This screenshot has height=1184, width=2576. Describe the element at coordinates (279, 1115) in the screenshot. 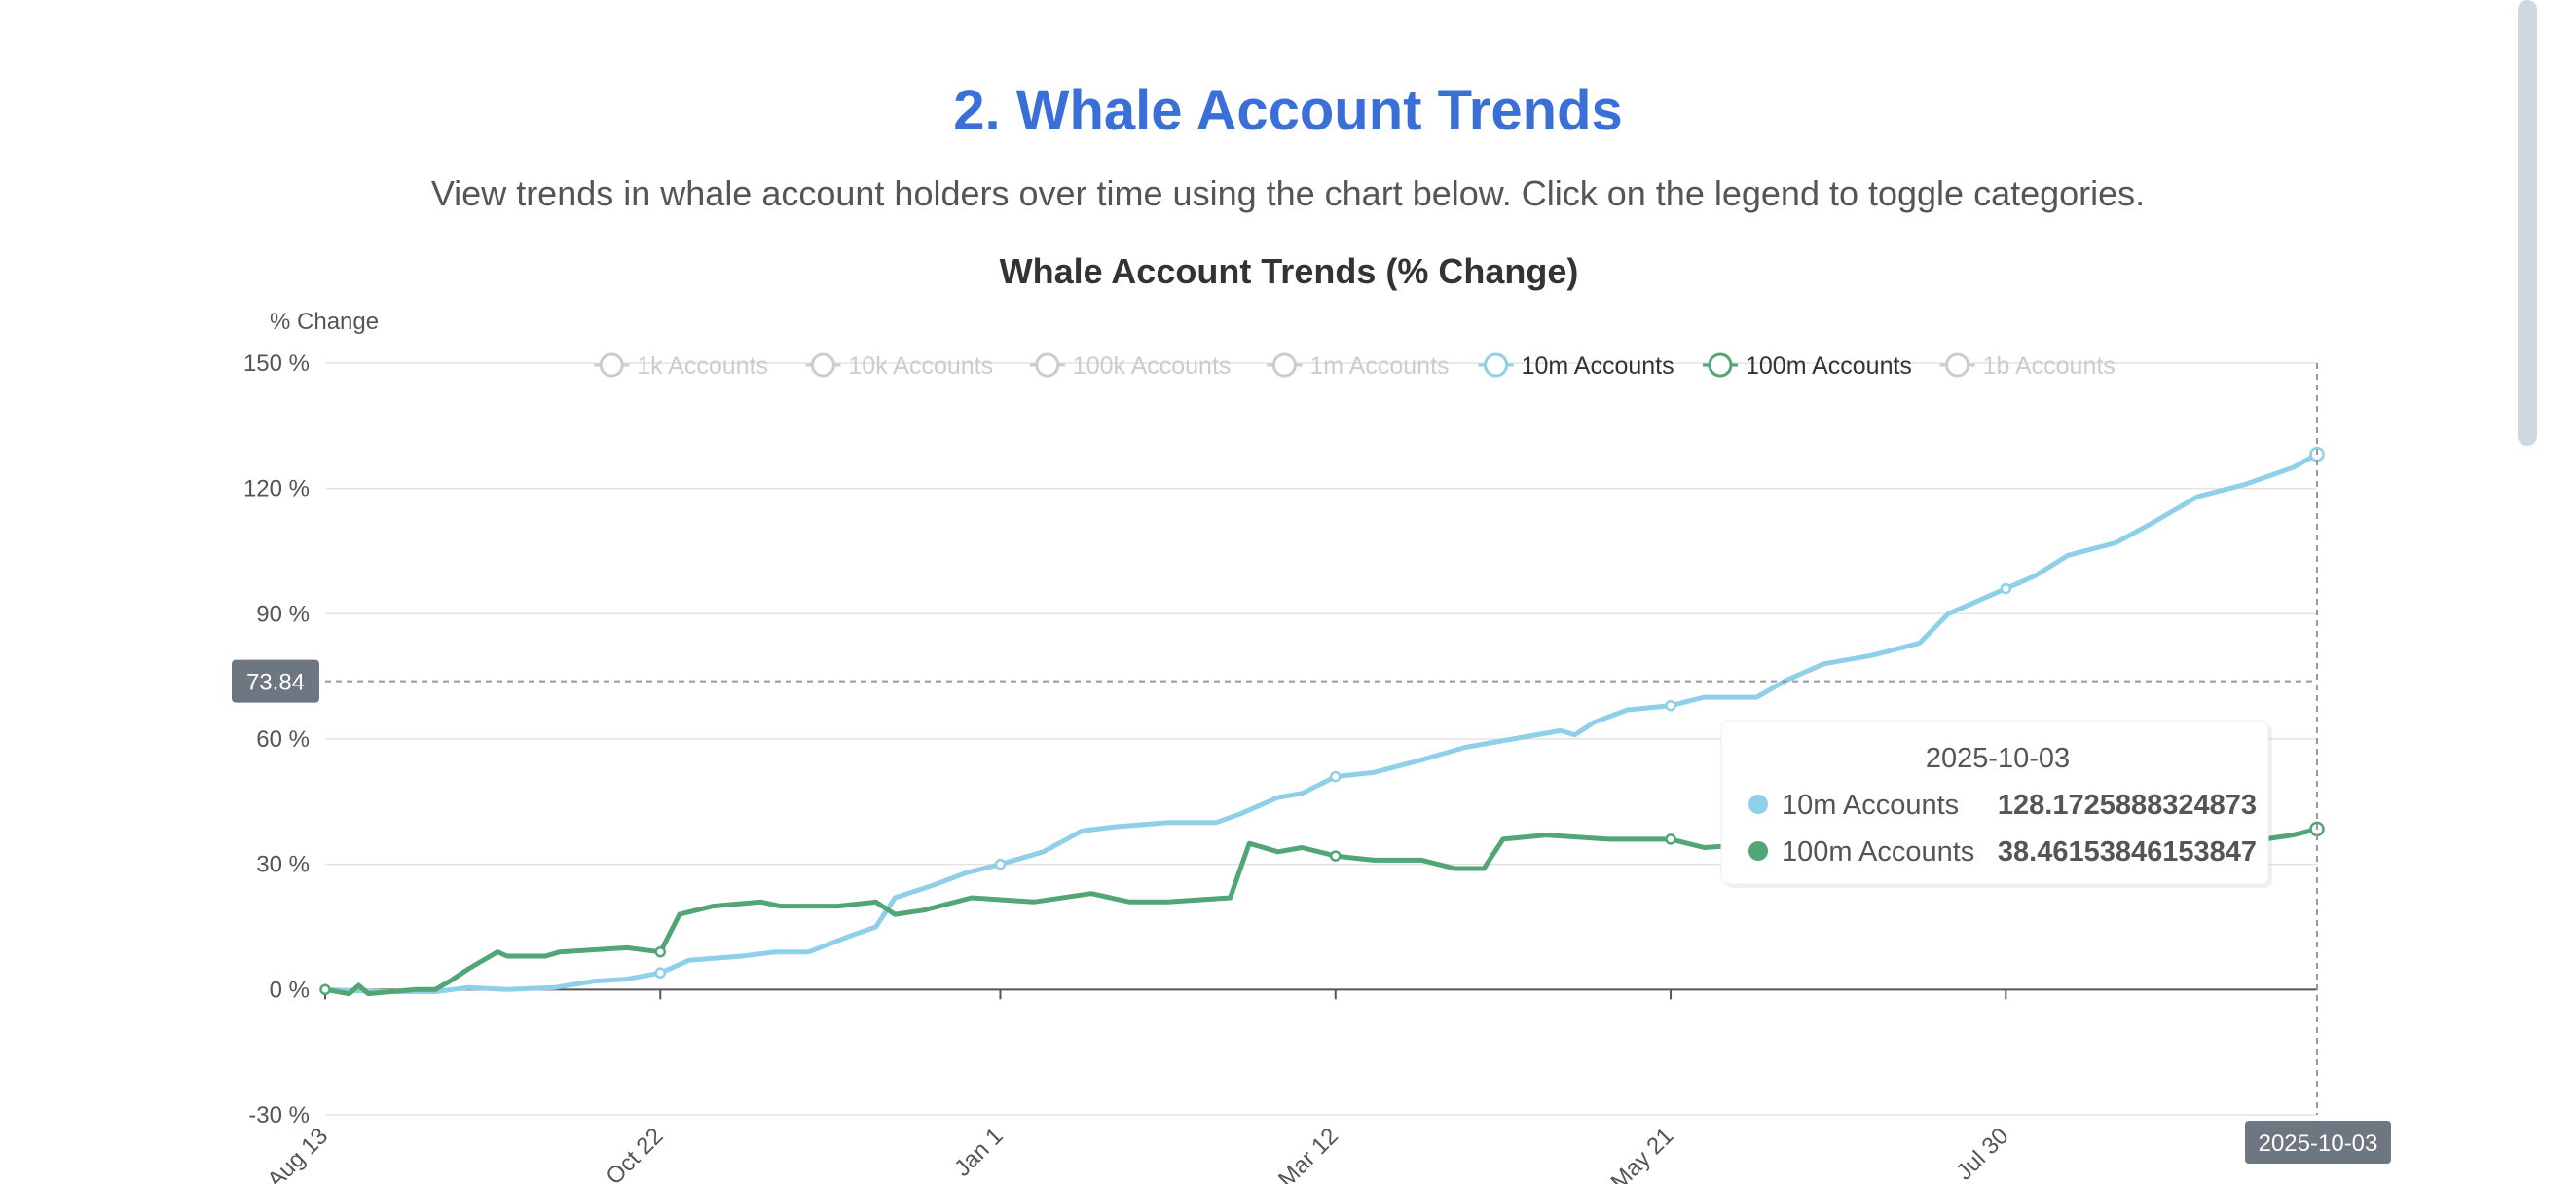

I see `y-tick-label: -30 %` at that location.